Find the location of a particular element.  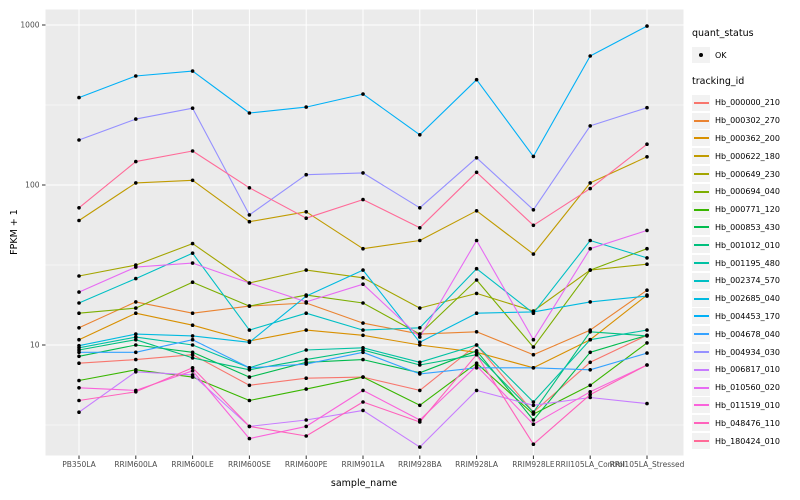

legend-item-Hb_004934_030: Hb_004934_030 is located at coordinates (746, 352).